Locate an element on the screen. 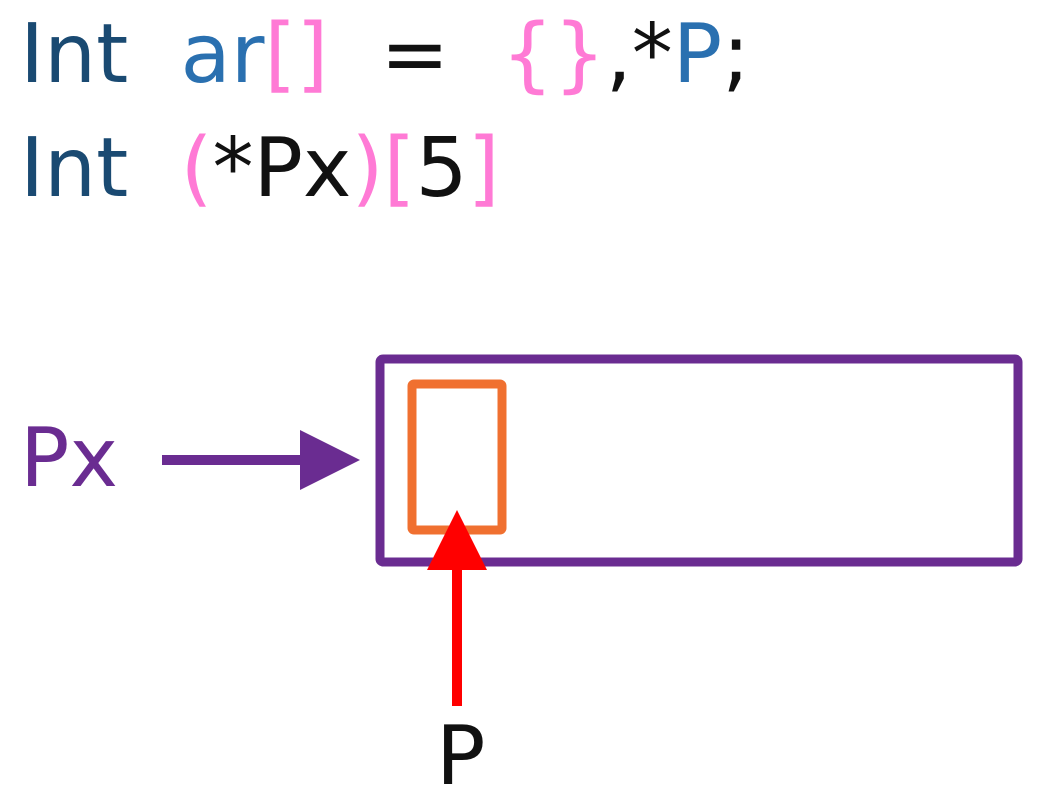 The width and height of the screenshot is (1045, 800). px-label: Px is located at coordinates (69, 458).